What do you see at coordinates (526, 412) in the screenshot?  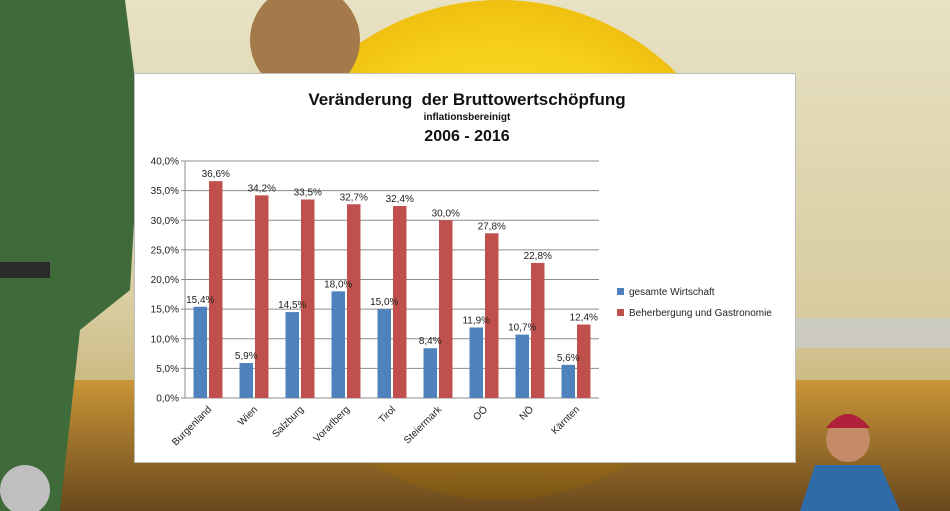 I see `x-tick-label: NÖ` at bounding box center [526, 412].